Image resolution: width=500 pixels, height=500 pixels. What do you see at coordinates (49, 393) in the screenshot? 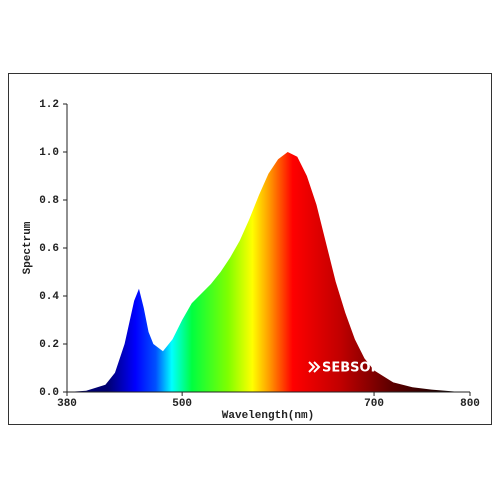
I see `y-tick-label: 0.0` at bounding box center [49, 393].